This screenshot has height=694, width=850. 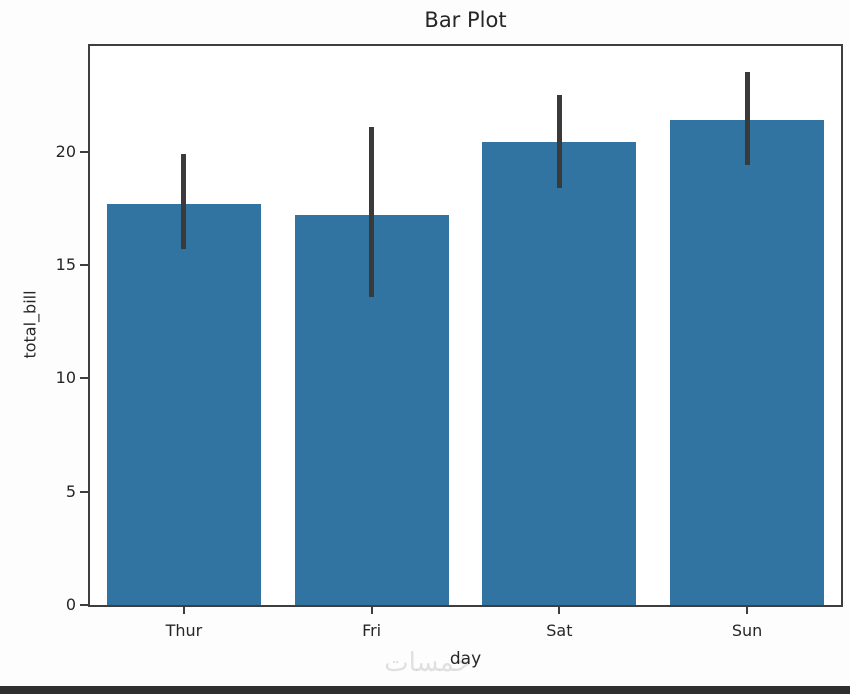 What do you see at coordinates (70, 491) in the screenshot?
I see `y-tick-label-5: 5` at bounding box center [70, 491].